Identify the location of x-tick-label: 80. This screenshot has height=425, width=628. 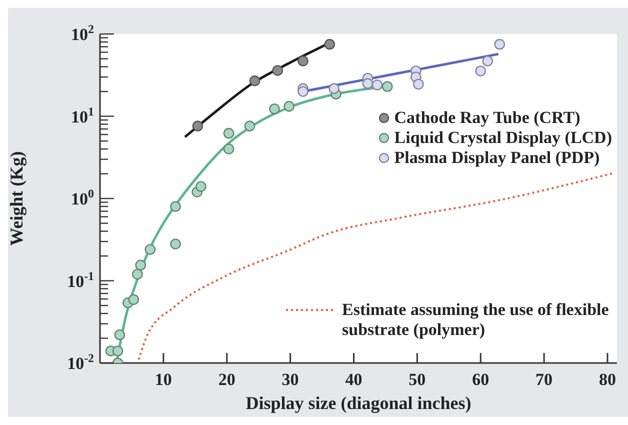
(607, 379).